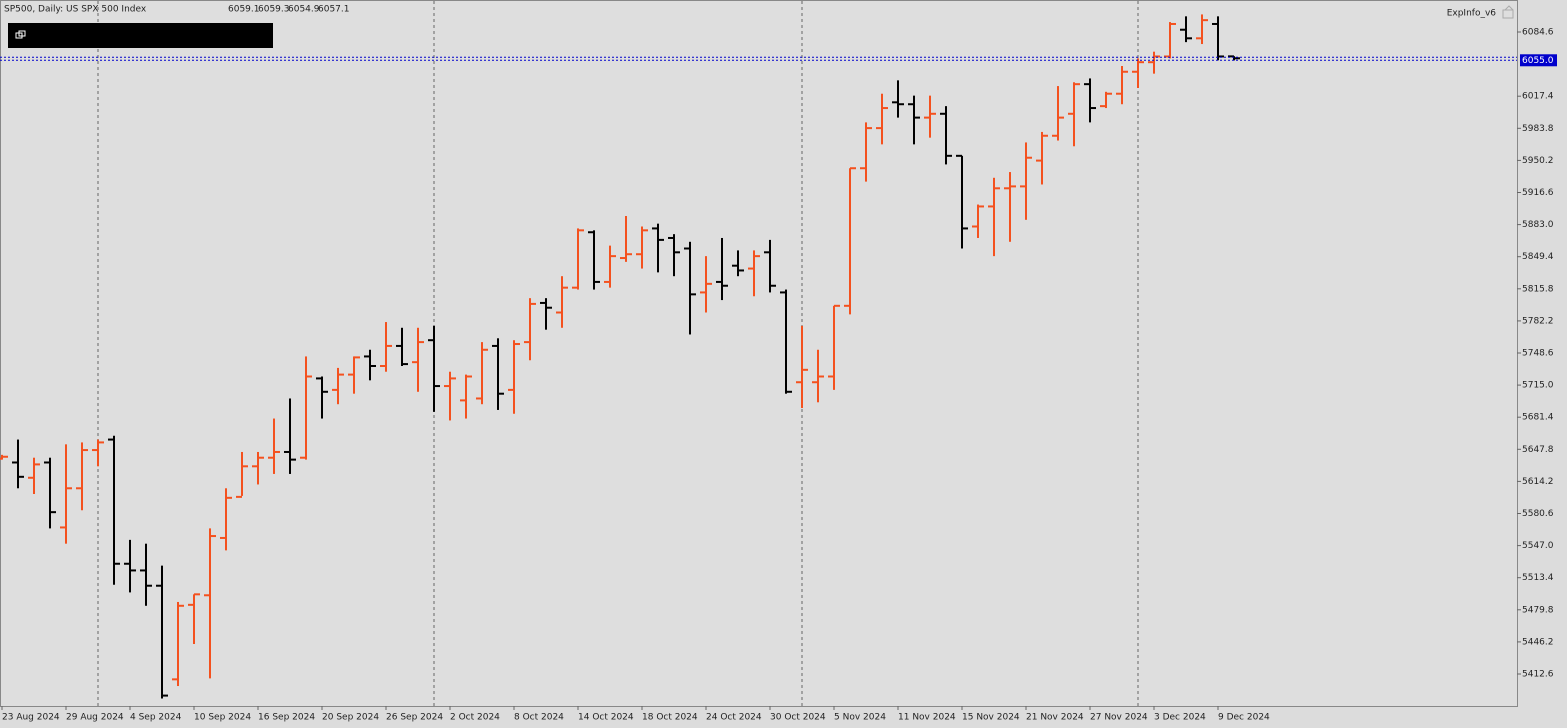  Describe the element at coordinates (798, 718) in the screenshot. I see `x-tick-label: 30 Oct 2024` at that location.